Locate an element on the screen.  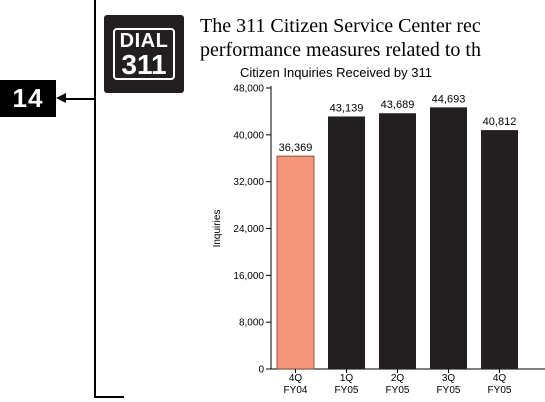
arrow-left-icon is located at coordinates (79, 98).